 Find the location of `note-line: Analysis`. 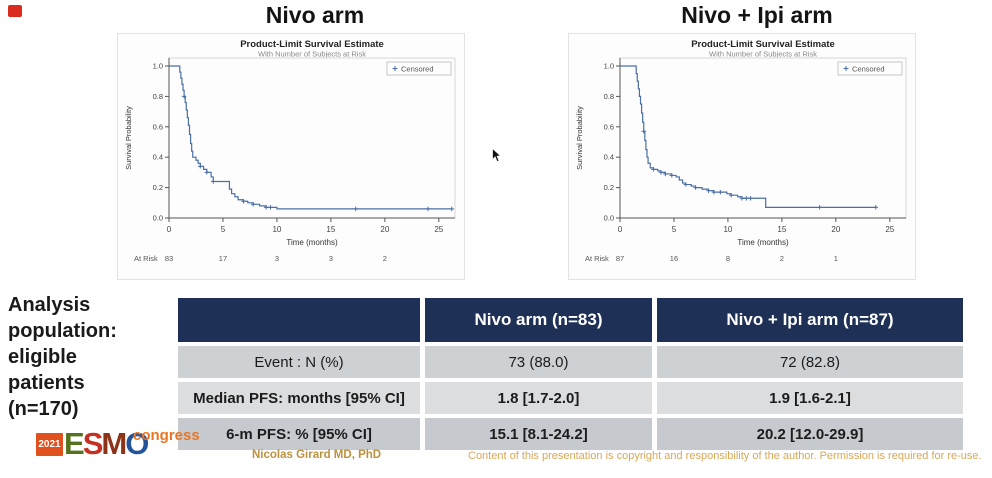

note-line: Analysis is located at coordinates (49, 305).